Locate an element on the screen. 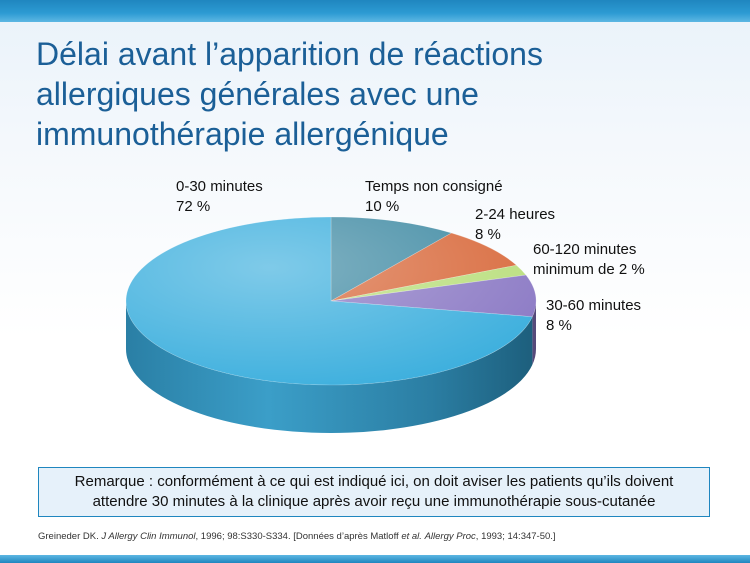 The image size is (750, 563). label-30-60: 30-60 minutes 8 % is located at coordinates (593, 316).